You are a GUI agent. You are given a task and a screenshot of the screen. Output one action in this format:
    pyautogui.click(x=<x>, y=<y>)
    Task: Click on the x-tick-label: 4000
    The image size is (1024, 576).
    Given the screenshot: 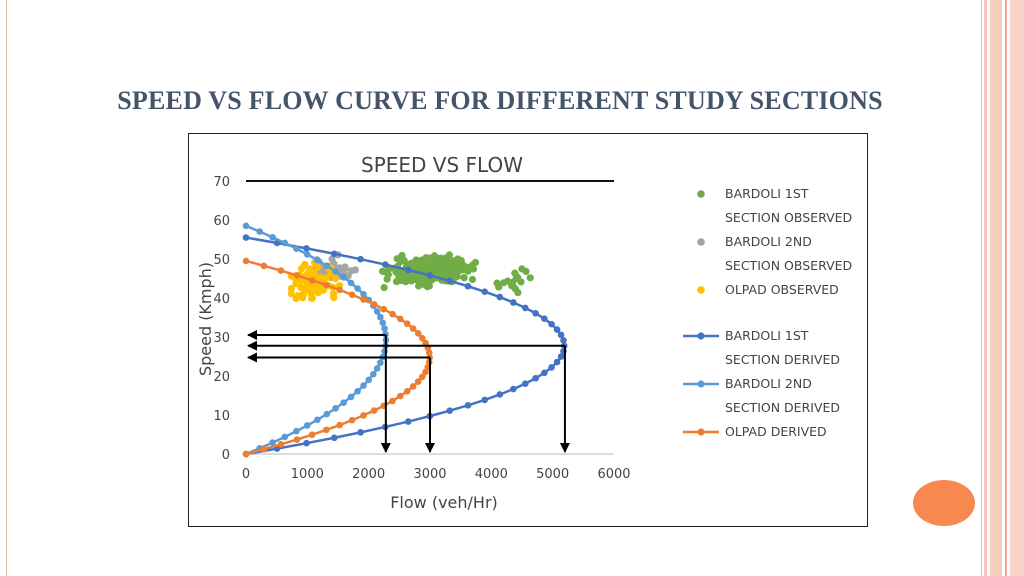 What is the action you would take?
    pyautogui.click(x=491, y=474)
    